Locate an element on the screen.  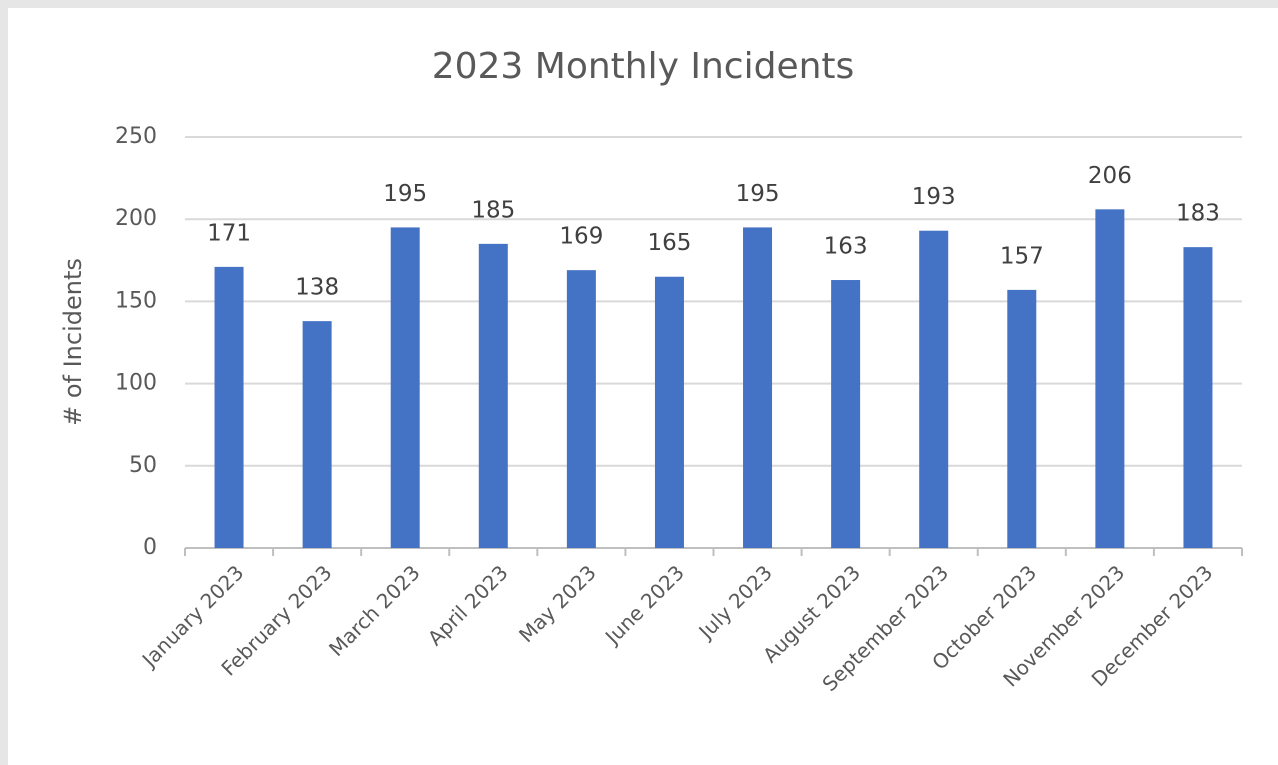
data-label: 138 is located at coordinates (317, 288).